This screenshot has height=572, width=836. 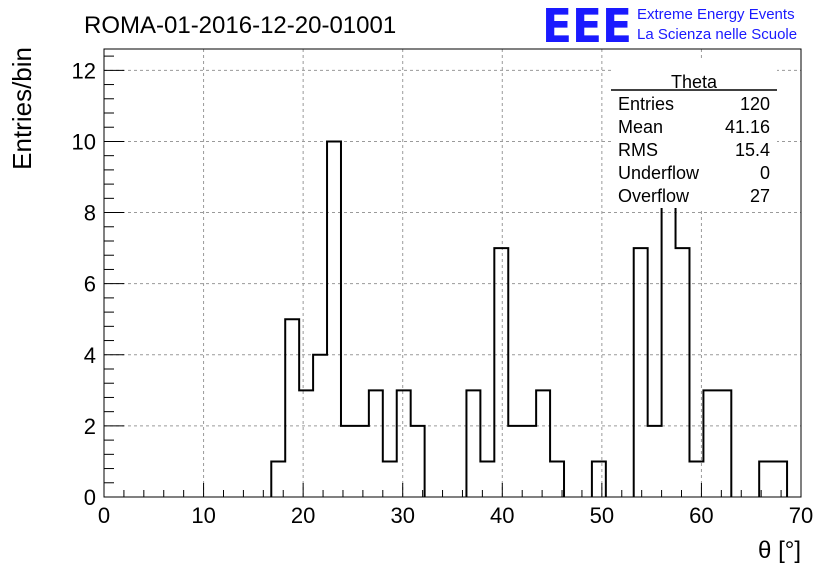 What do you see at coordinates (747, 127) in the screenshot?
I see `stats-row-value: 41.16` at bounding box center [747, 127].